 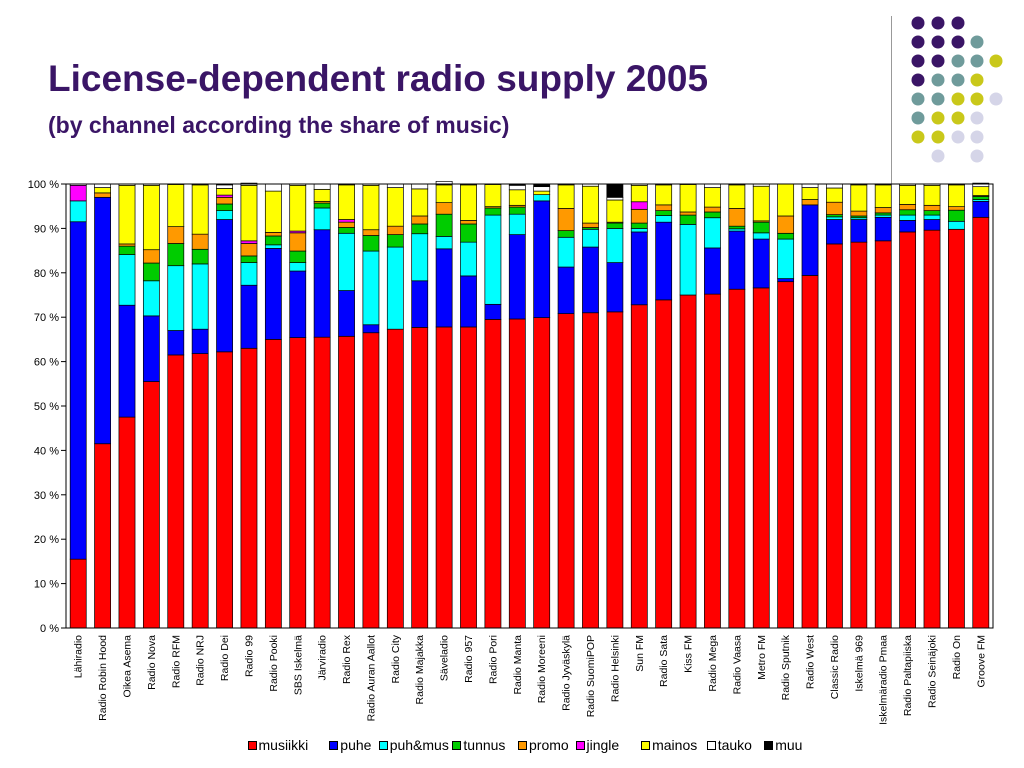 I want to click on y-tick-label: 100 %, so click(x=43, y=185).